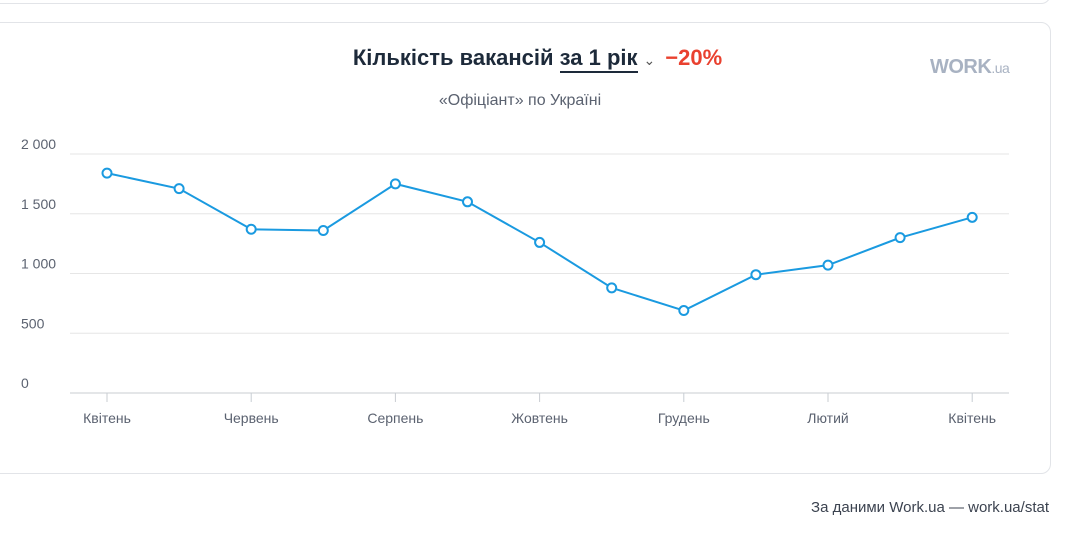  What do you see at coordinates (598, 59) in the screenshot?
I see `period-dropdown: за 1 рік` at bounding box center [598, 59].